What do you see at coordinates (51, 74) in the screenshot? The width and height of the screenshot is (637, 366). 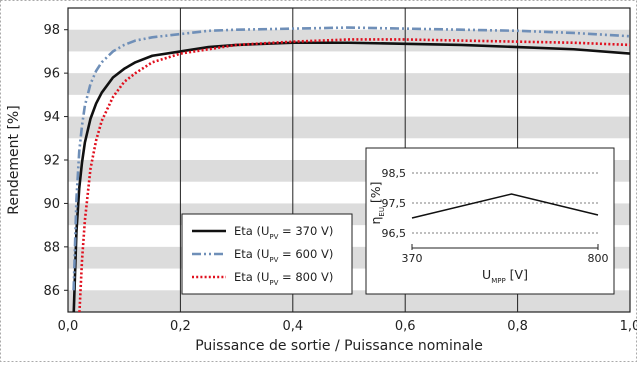 I see `y-tick-label: 96` at bounding box center [51, 74].